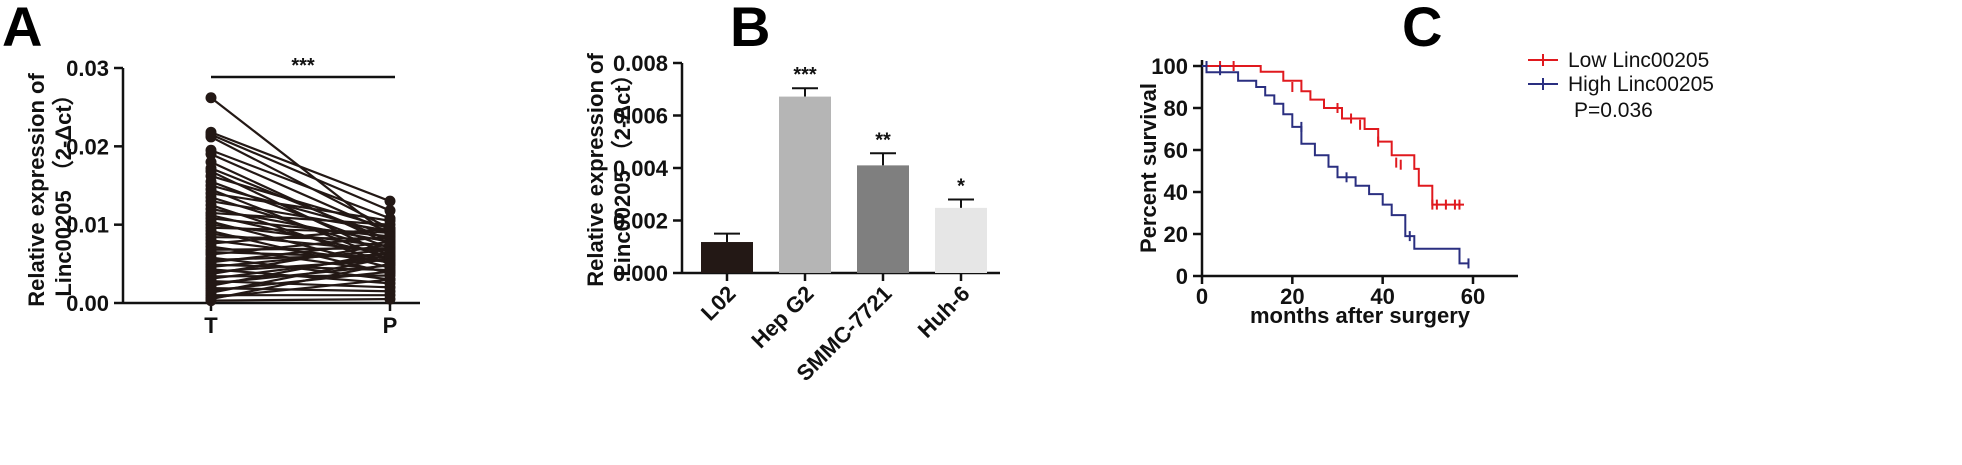  Describe the element at coordinates (1176, 192) in the screenshot. I see `panel-c-ytick-label: 40` at that location.